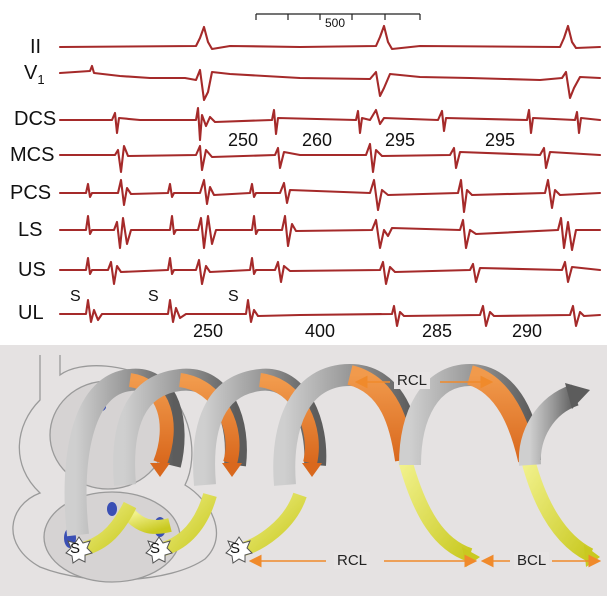 Image resolution: width=607 pixels, height=596 pixels. I want to click on trace-ii, so click(330, 37).